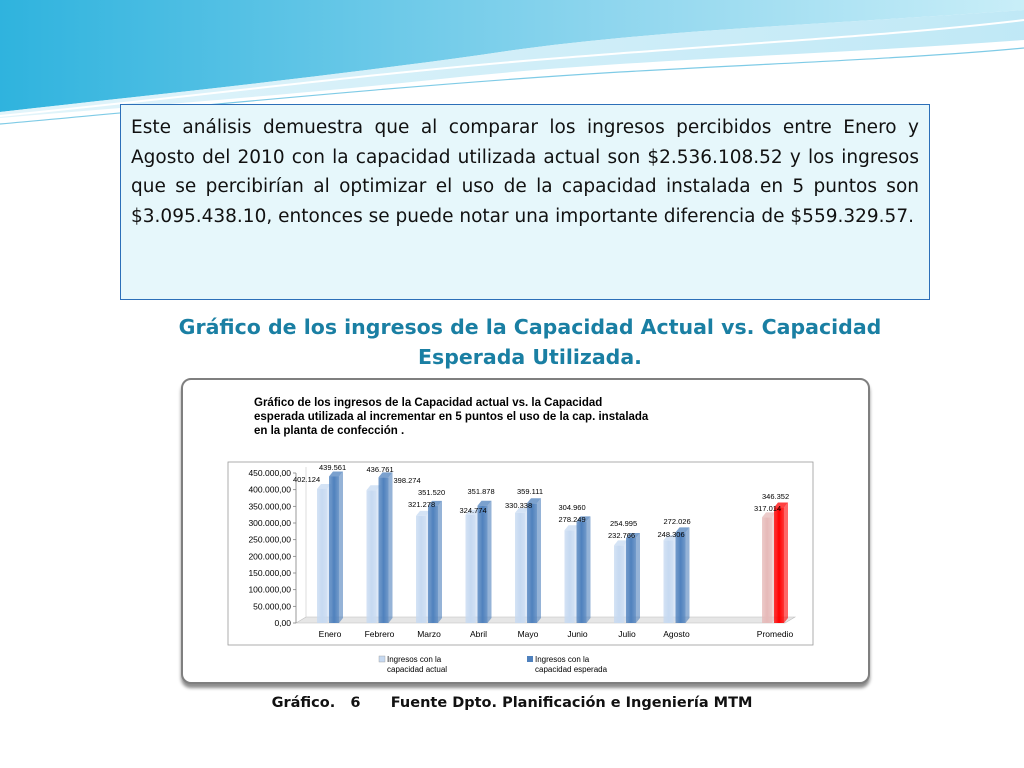 The height and width of the screenshot is (768, 1024). I want to click on y-tick-label: 450.000,00, so click(269, 473).